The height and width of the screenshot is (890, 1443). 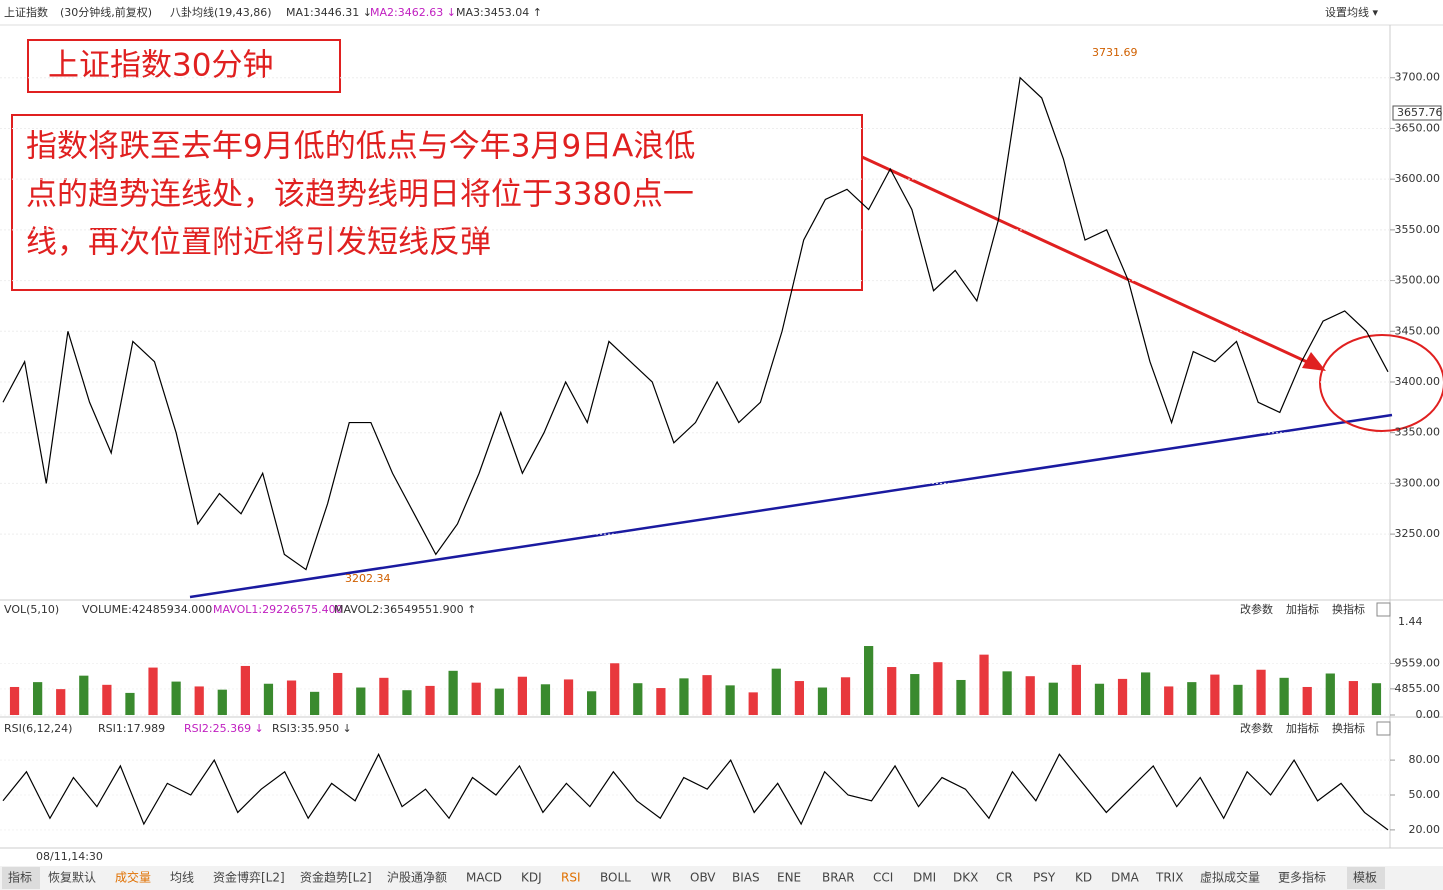 What do you see at coordinates (312, 728) in the screenshot?
I see `rsi3: RSI3:35.950 ↓` at bounding box center [312, 728].